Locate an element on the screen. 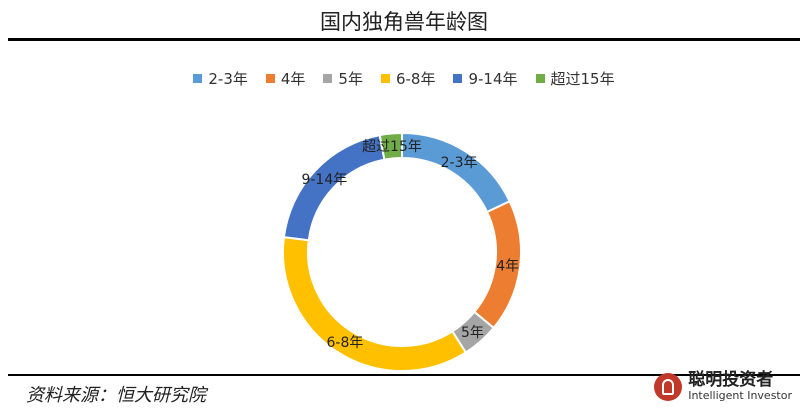 Image resolution: width=808 pixels, height=416 pixels. slice-label: 超过15年 is located at coordinates (392, 147).